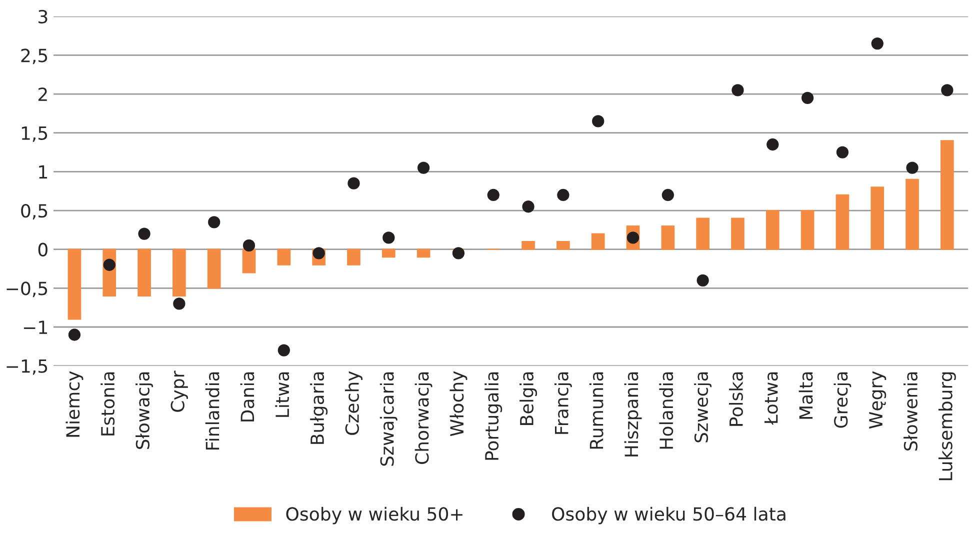 The image size is (973, 546). Describe the element at coordinates (703, 407) in the screenshot. I see `x-tick-label: Szwecja` at that location.